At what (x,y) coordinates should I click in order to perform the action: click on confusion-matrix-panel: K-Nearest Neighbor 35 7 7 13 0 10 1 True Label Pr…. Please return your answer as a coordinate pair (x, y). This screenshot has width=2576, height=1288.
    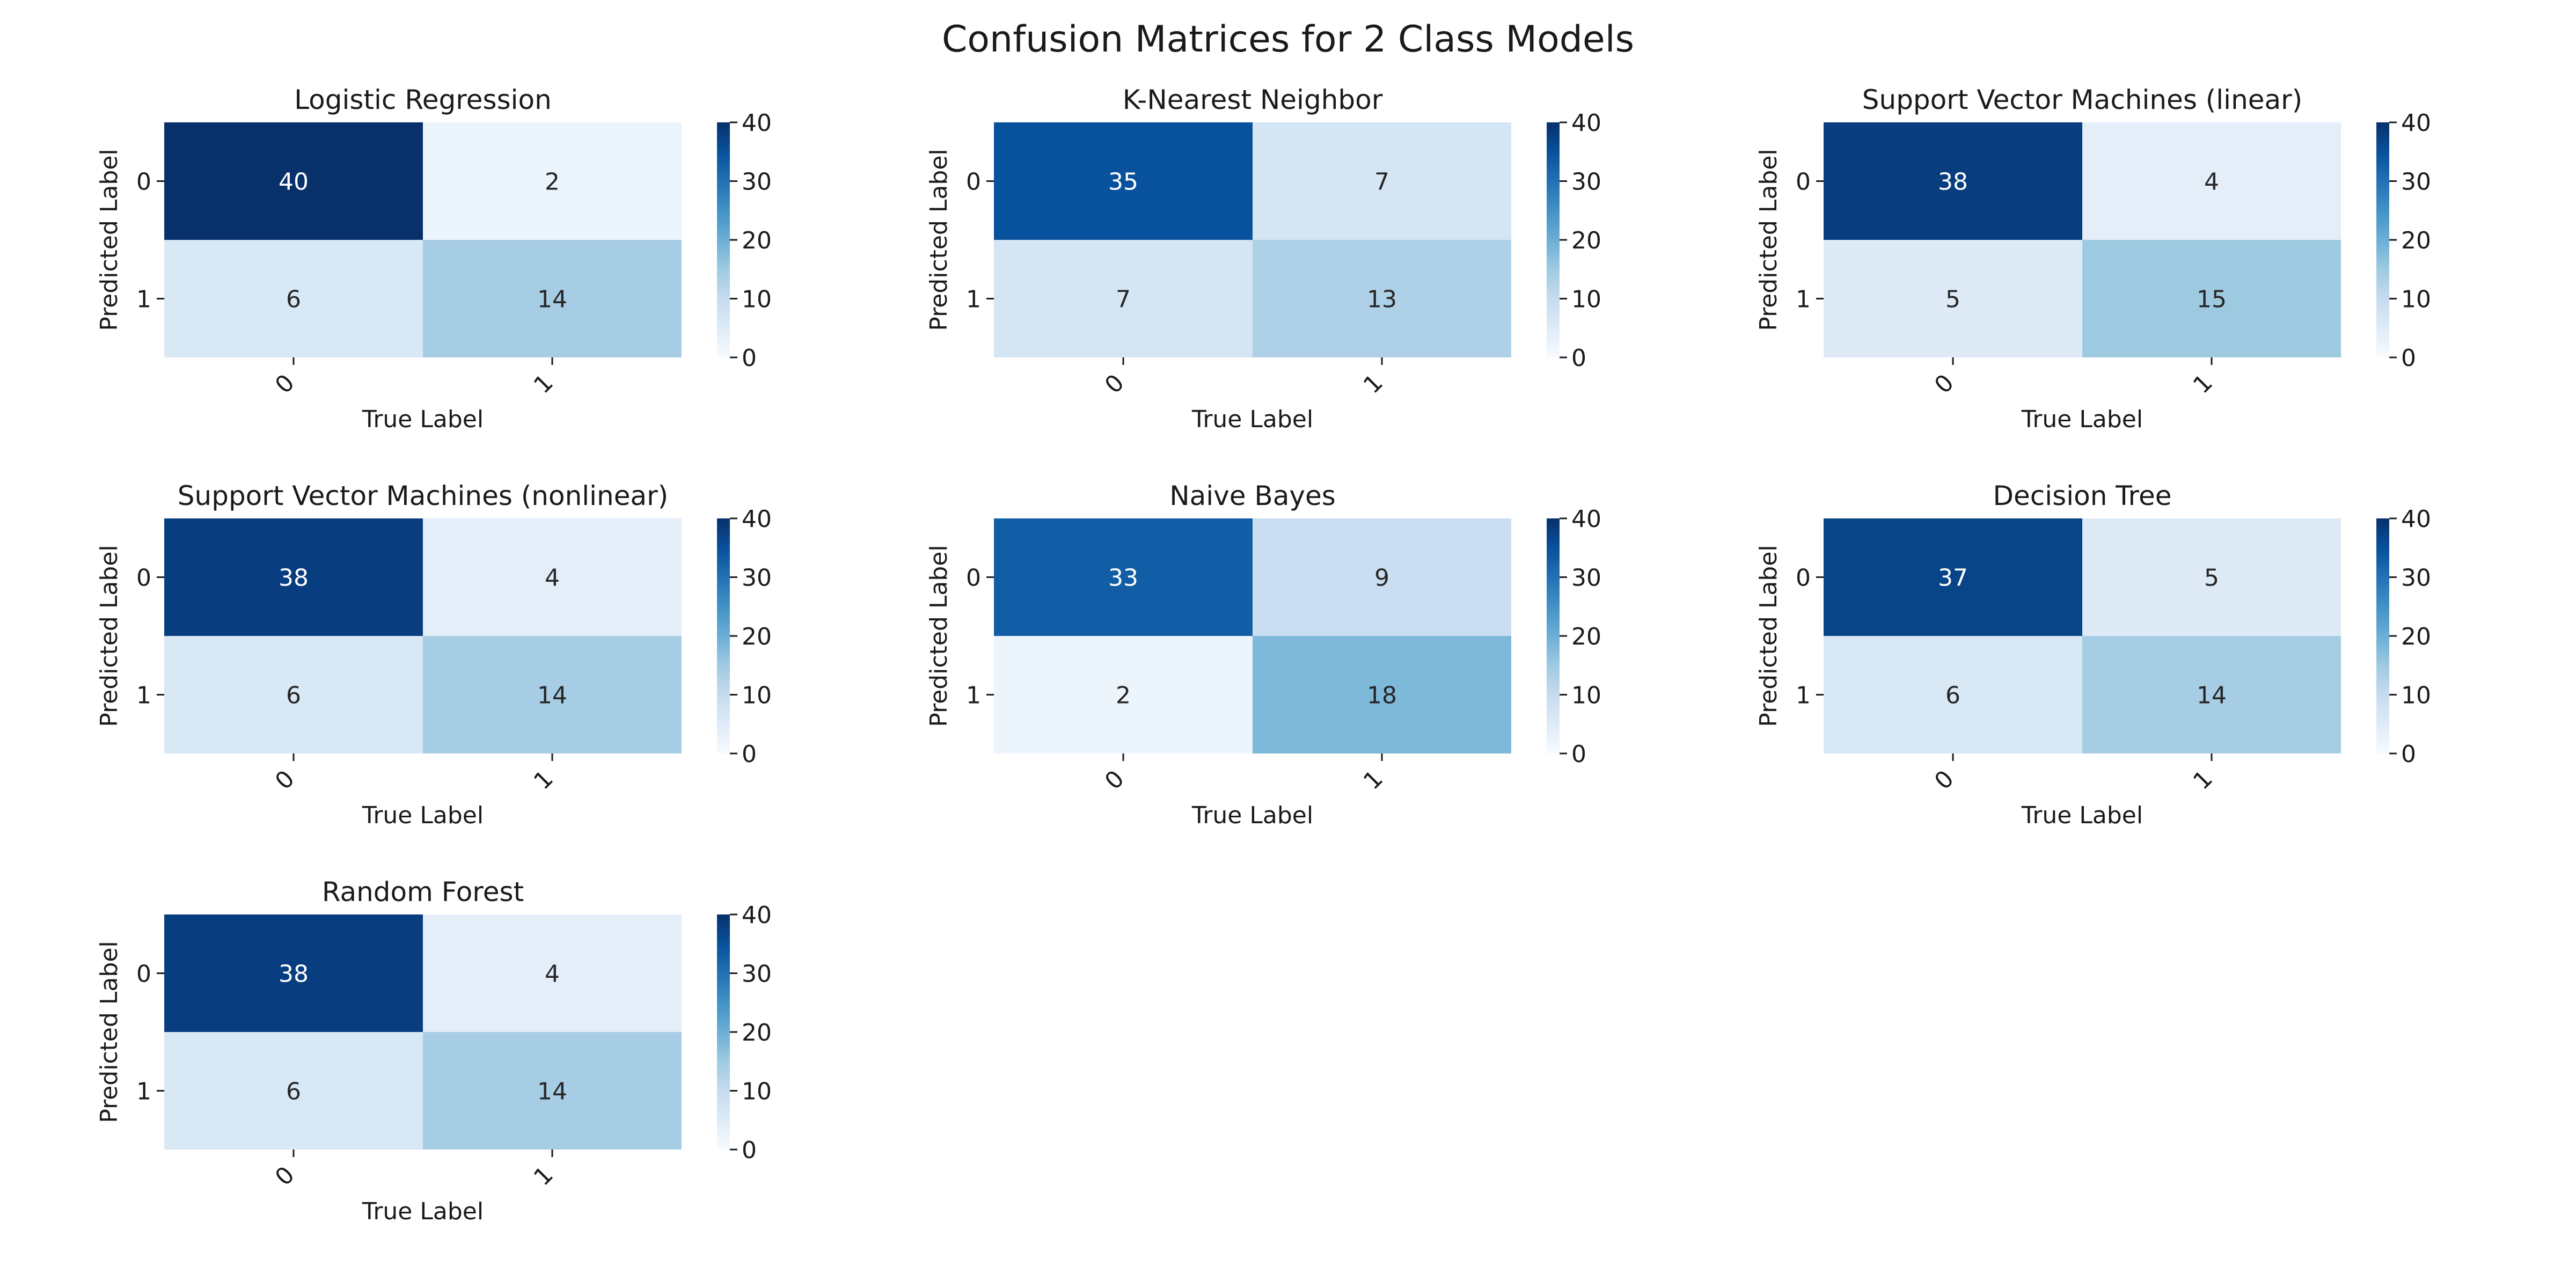
    Looking at the image, I should click on (1263, 258).